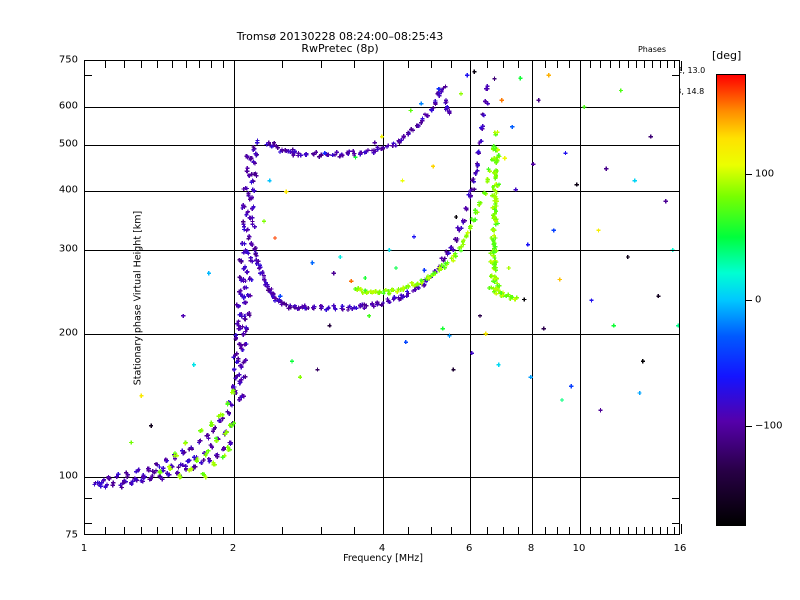 This screenshot has width=800, height=600. I want to click on x-axis-tick-label: 4, so click(382, 548).